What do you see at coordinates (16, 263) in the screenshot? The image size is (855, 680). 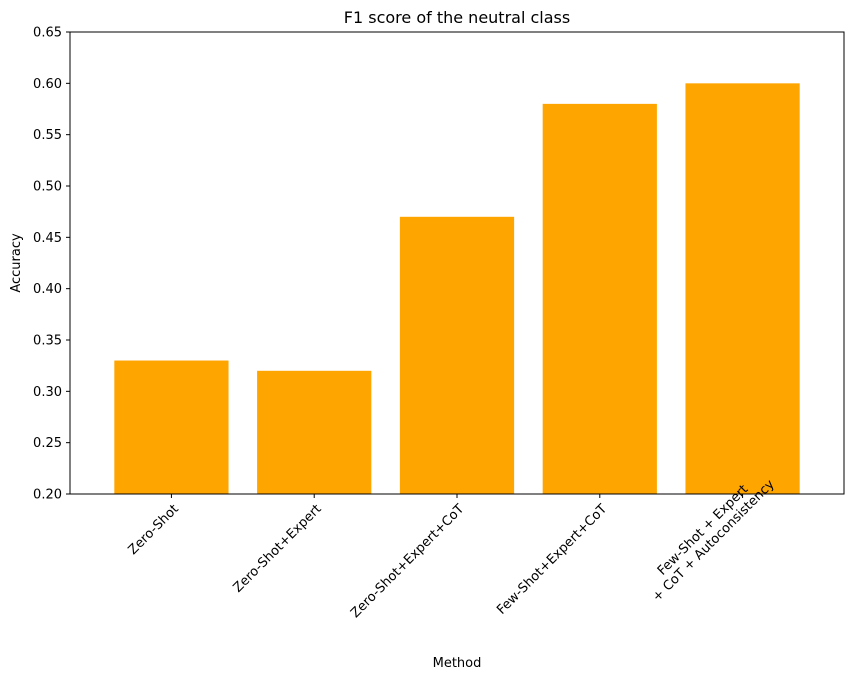 I see `y-axis-label: Accuracy` at bounding box center [16, 263].